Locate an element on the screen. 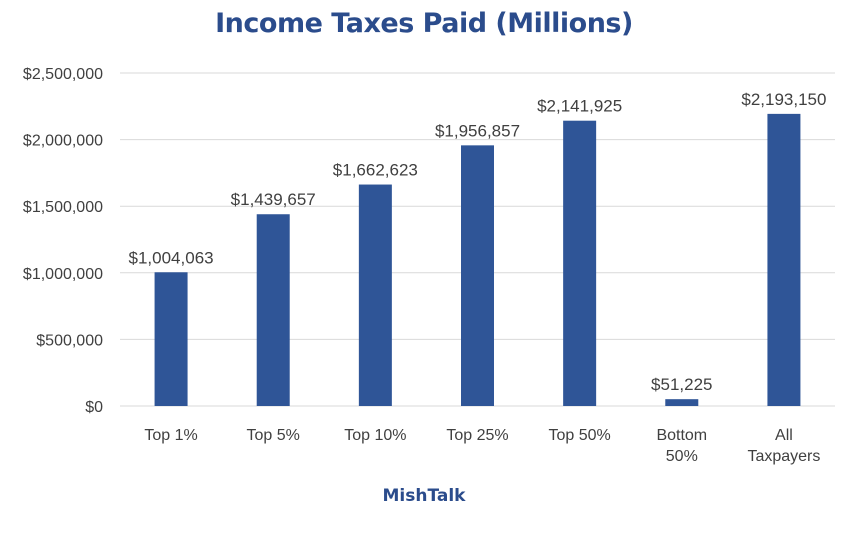 The width and height of the screenshot is (848, 541). x-category-label: Top 10% is located at coordinates (375, 435).